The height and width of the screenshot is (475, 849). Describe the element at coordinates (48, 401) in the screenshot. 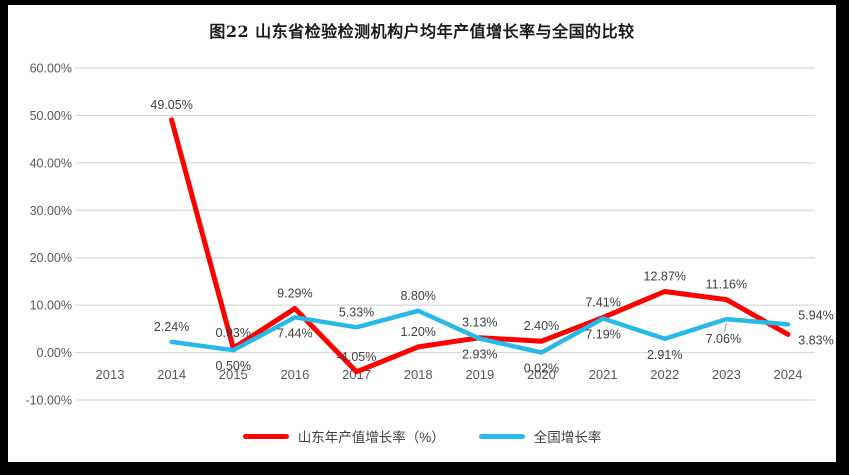

I see `y-axis-tick-label: -10.00%` at that location.